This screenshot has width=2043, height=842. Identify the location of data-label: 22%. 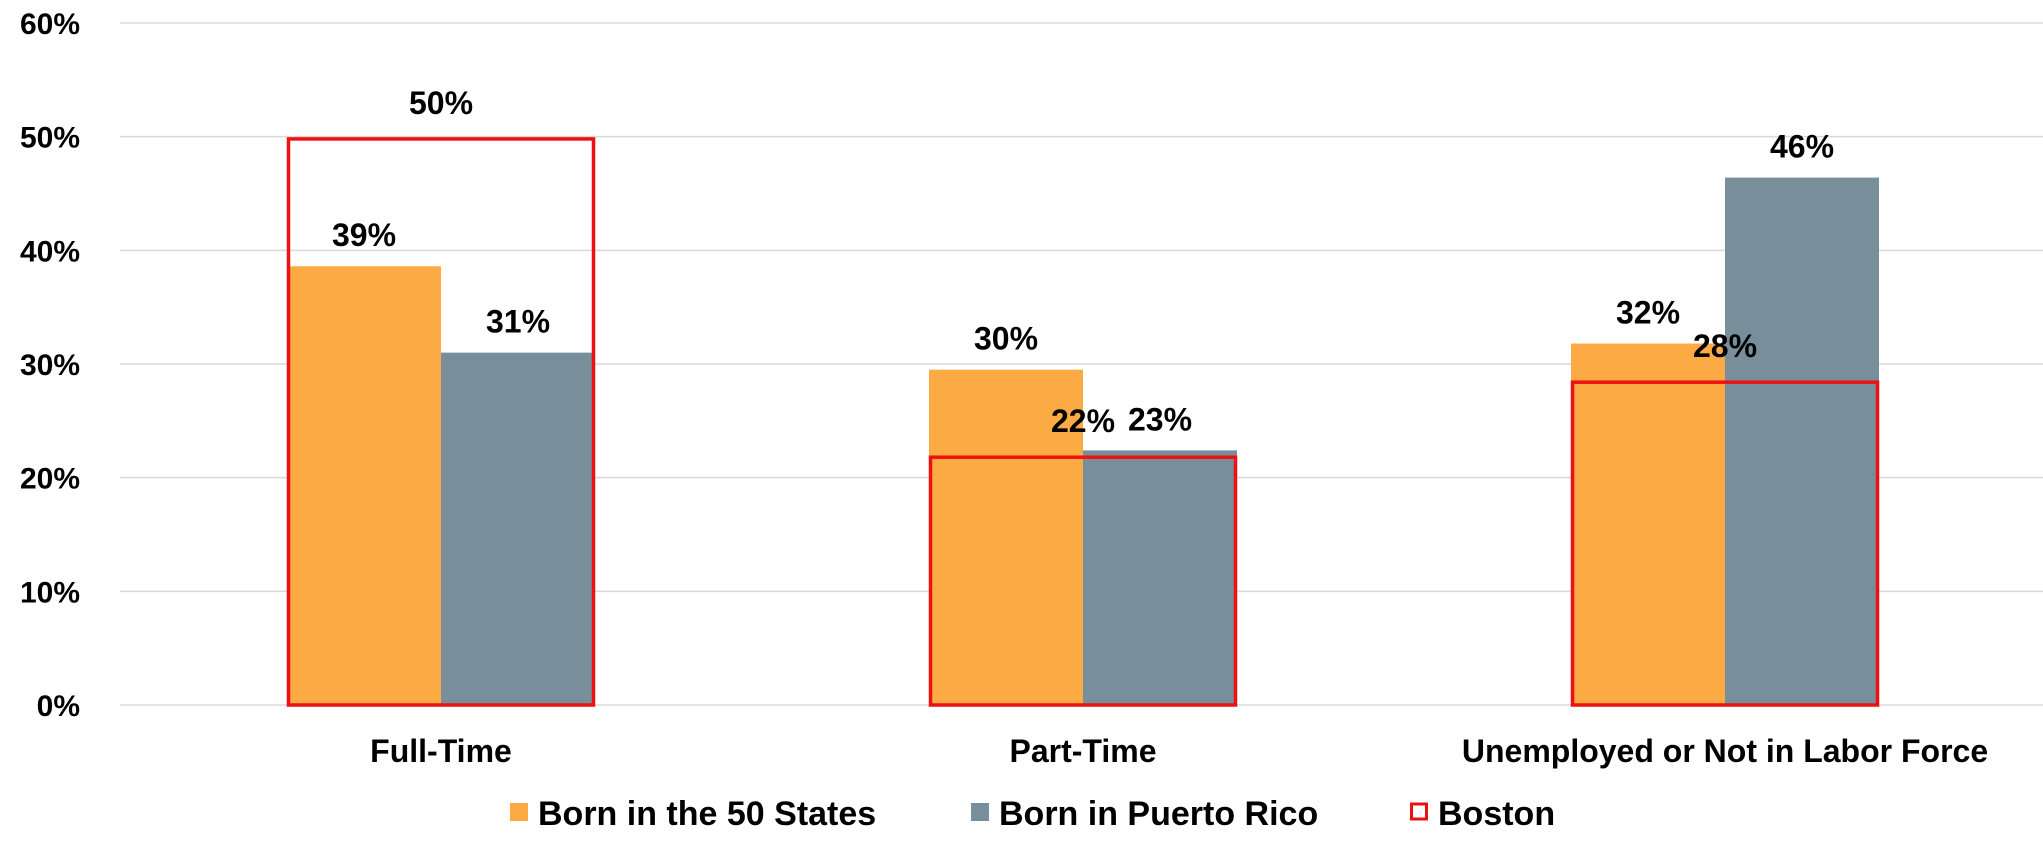
(1083, 421).